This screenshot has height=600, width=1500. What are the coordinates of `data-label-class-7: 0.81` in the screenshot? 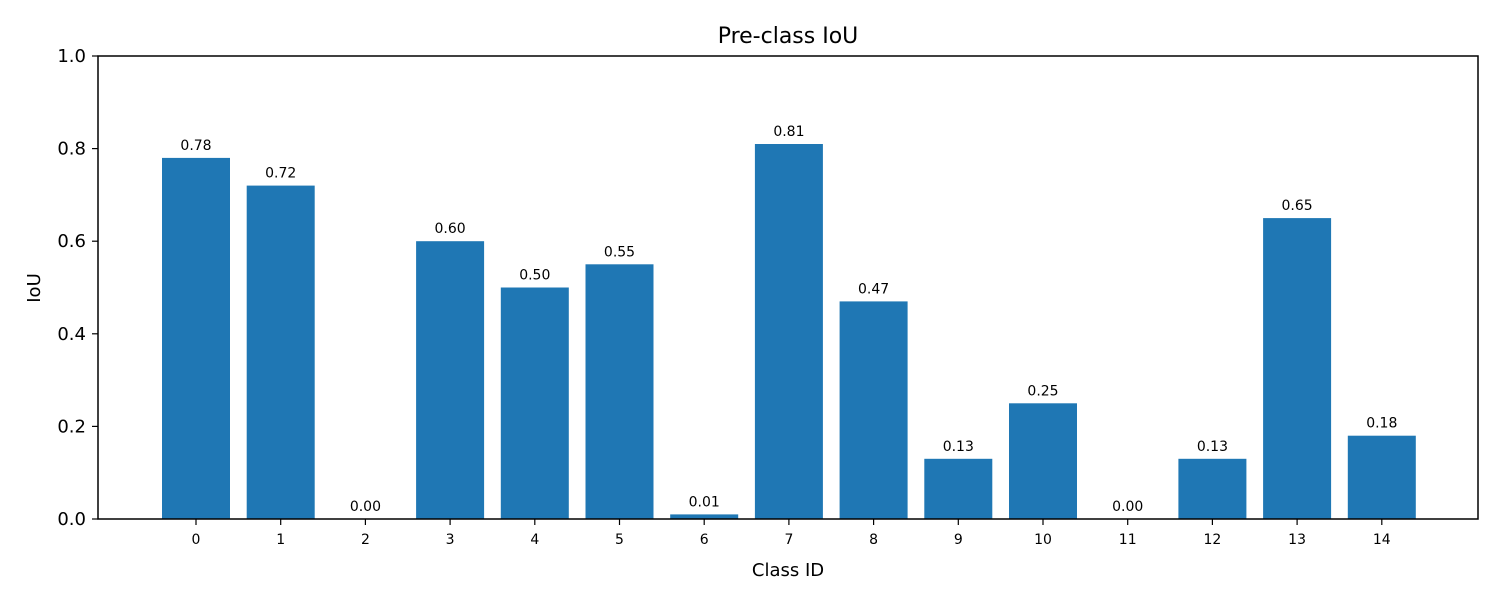 It's located at (788, 132).